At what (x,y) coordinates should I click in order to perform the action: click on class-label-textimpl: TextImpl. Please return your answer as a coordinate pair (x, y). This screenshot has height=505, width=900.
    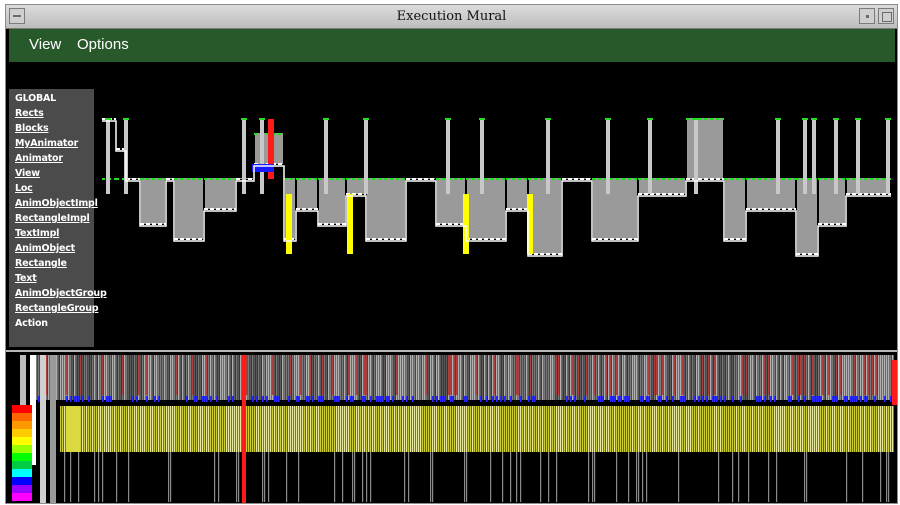
    Looking at the image, I should click on (37, 233).